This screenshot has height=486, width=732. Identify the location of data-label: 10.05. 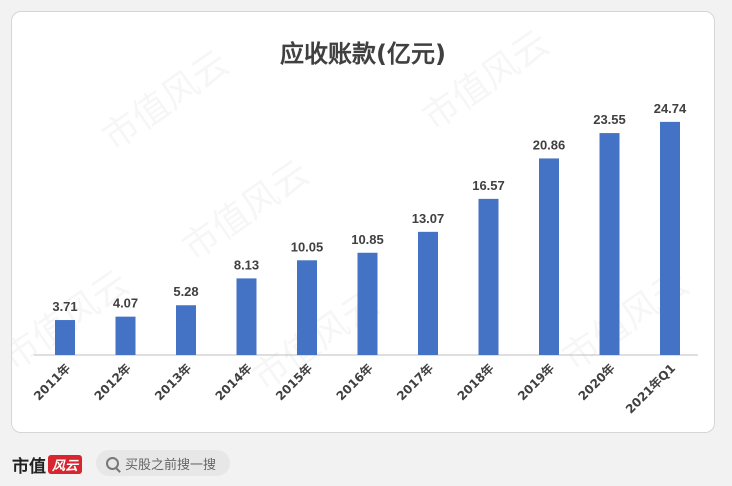
(307, 246).